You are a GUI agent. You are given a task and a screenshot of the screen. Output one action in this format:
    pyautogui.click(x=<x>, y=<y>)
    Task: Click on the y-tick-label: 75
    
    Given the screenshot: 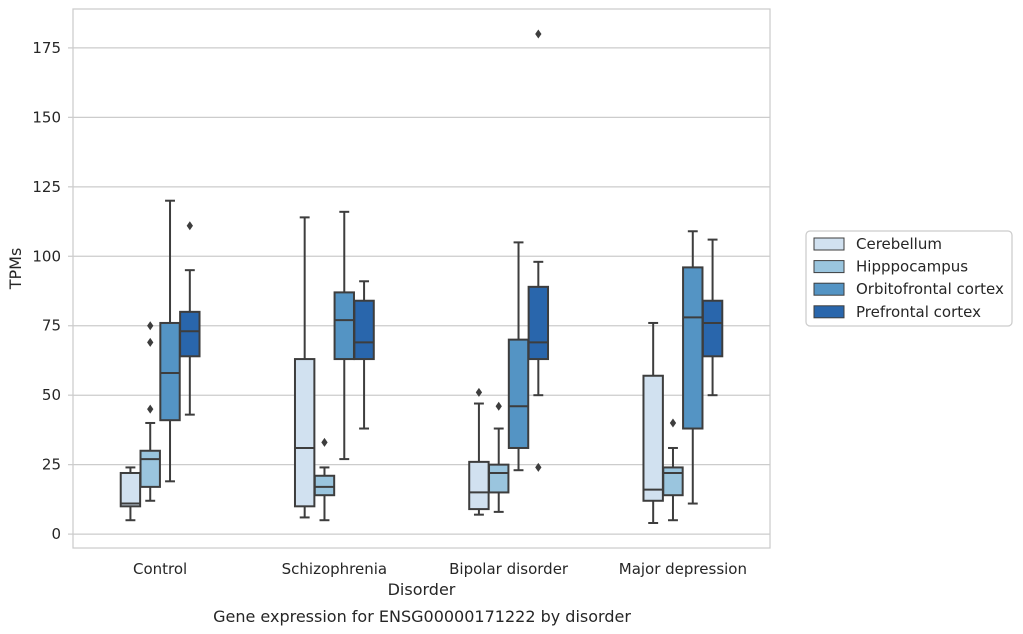 What is the action you would take?
    pyautogui.click(x=51, y=326)
    